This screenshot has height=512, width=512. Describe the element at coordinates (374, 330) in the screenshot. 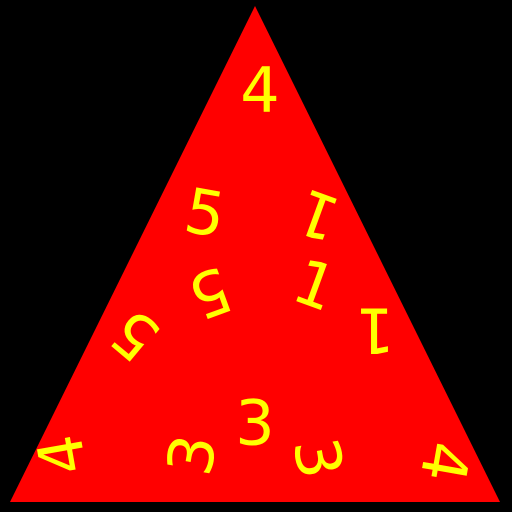

I see `digit-right-lower-one: 1` at that location.